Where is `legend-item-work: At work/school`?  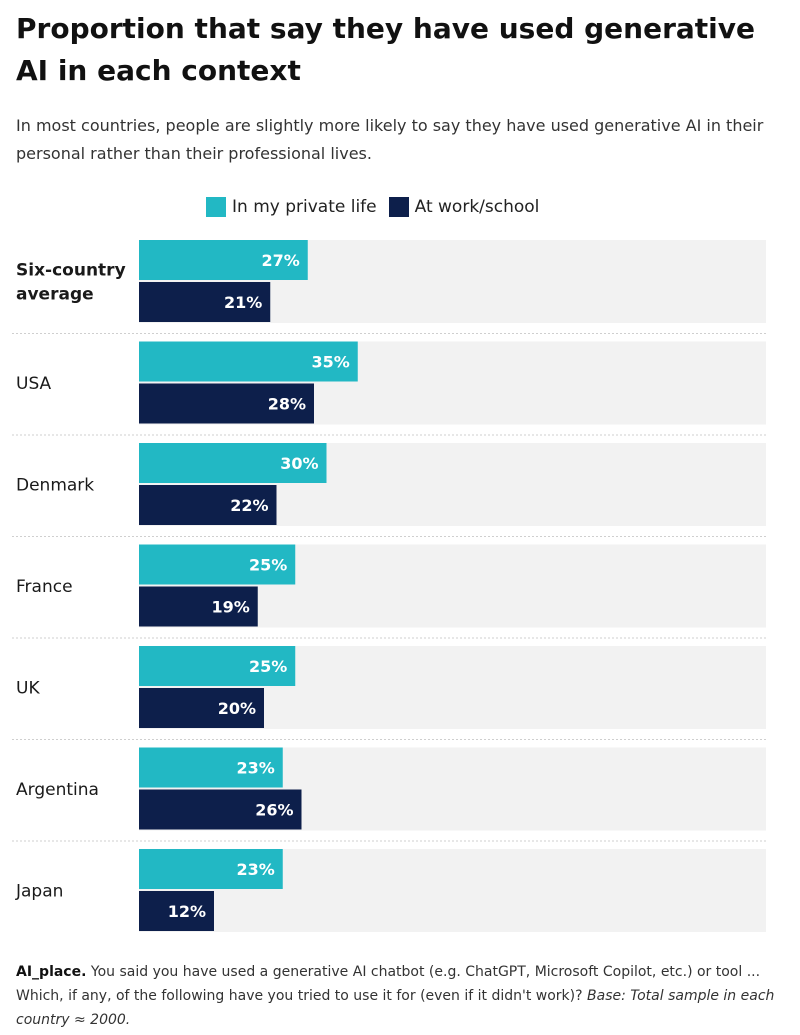 legend-item-work: At work/school is located at coordinates (464, 207).